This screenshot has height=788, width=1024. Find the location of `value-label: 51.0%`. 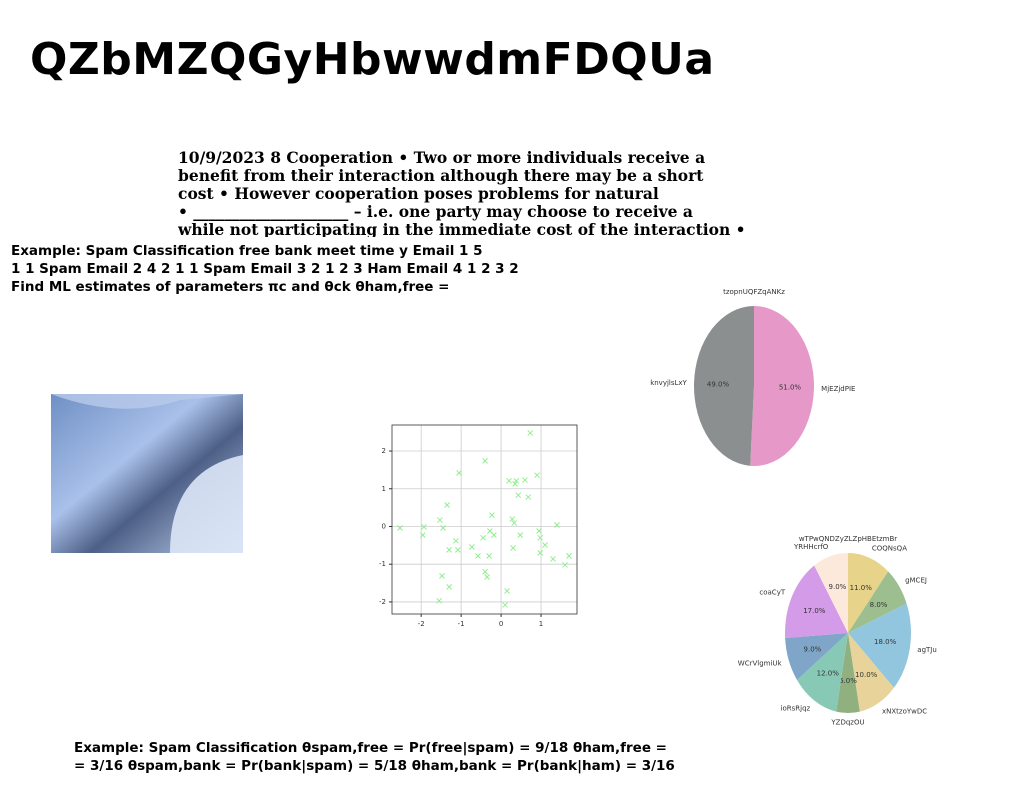

value-label: 51.0% is located at coordinates (790, 388).